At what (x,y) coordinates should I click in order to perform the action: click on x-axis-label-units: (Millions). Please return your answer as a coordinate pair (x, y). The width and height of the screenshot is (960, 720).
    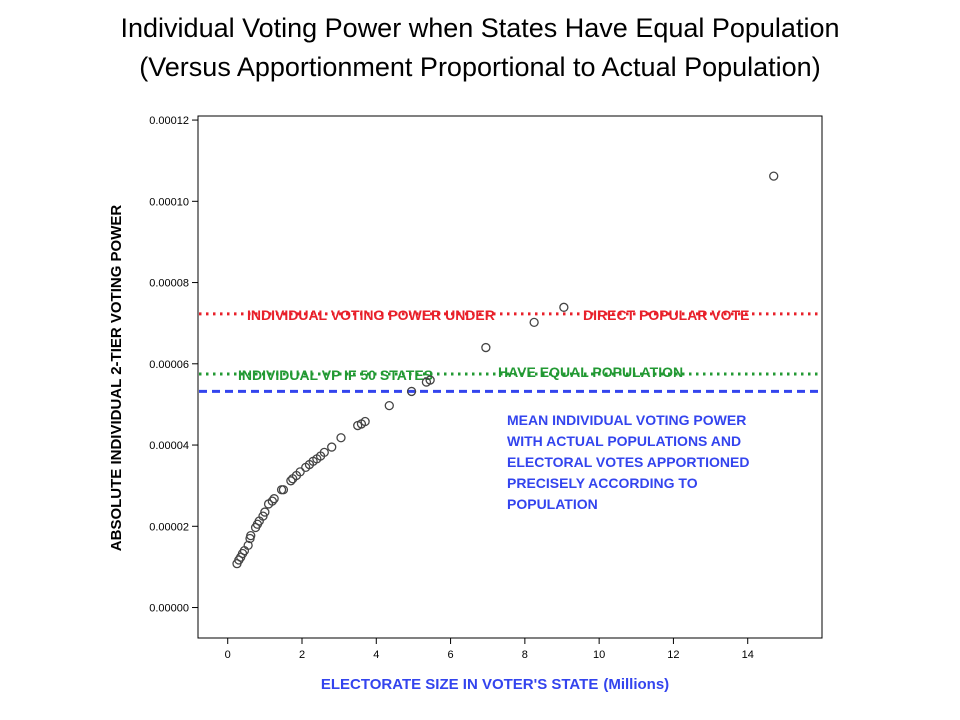
    Looking at the image, I should click on (636, 684).